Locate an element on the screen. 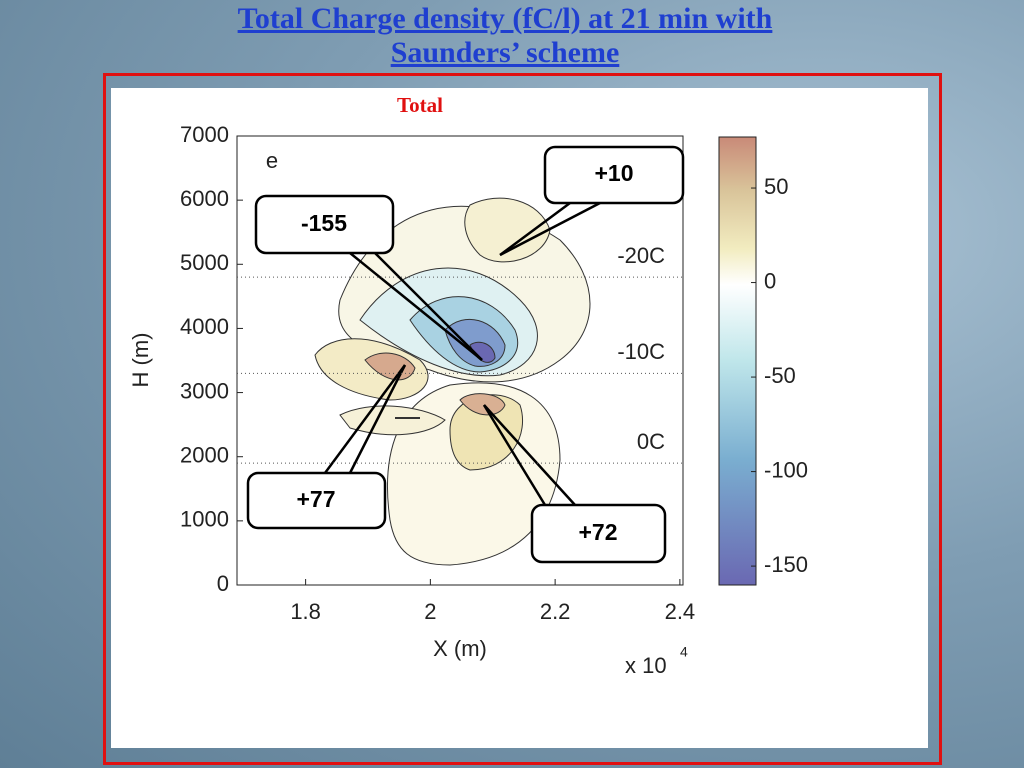 This screenshot has height=768, width=1024. colorbar-tick-label: -150 is located at coordinates (786, 564).